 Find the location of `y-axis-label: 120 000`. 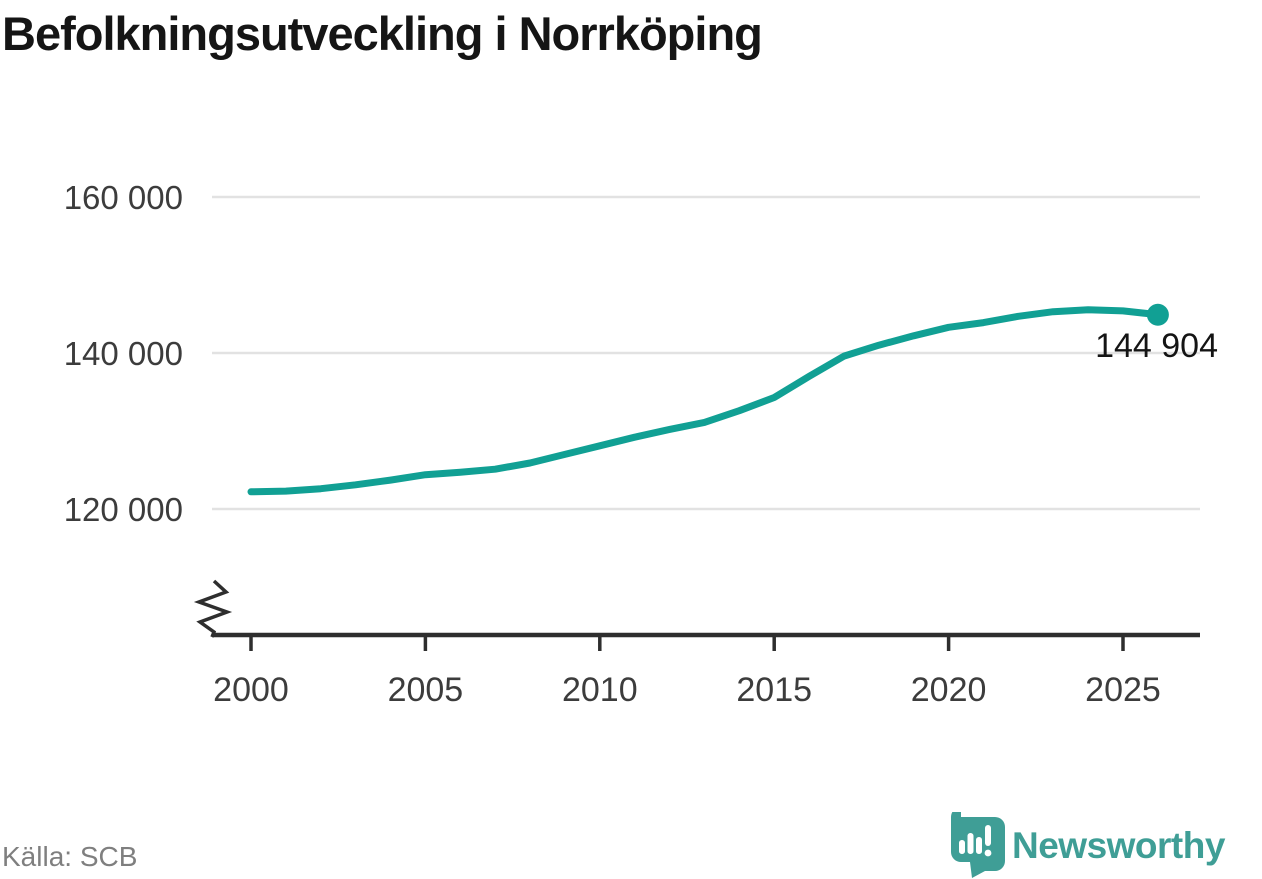

y-axis-label: 120 000 is located at coordinates (123, 509).